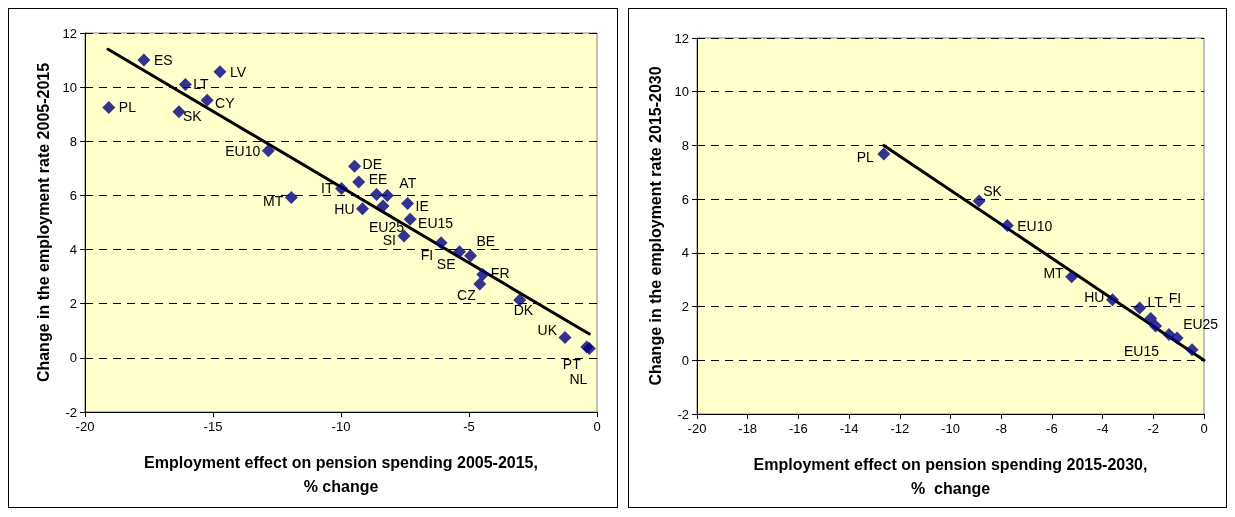 The image size is (1235, 517). I want to click on annotation: BE, so click(486, 240).